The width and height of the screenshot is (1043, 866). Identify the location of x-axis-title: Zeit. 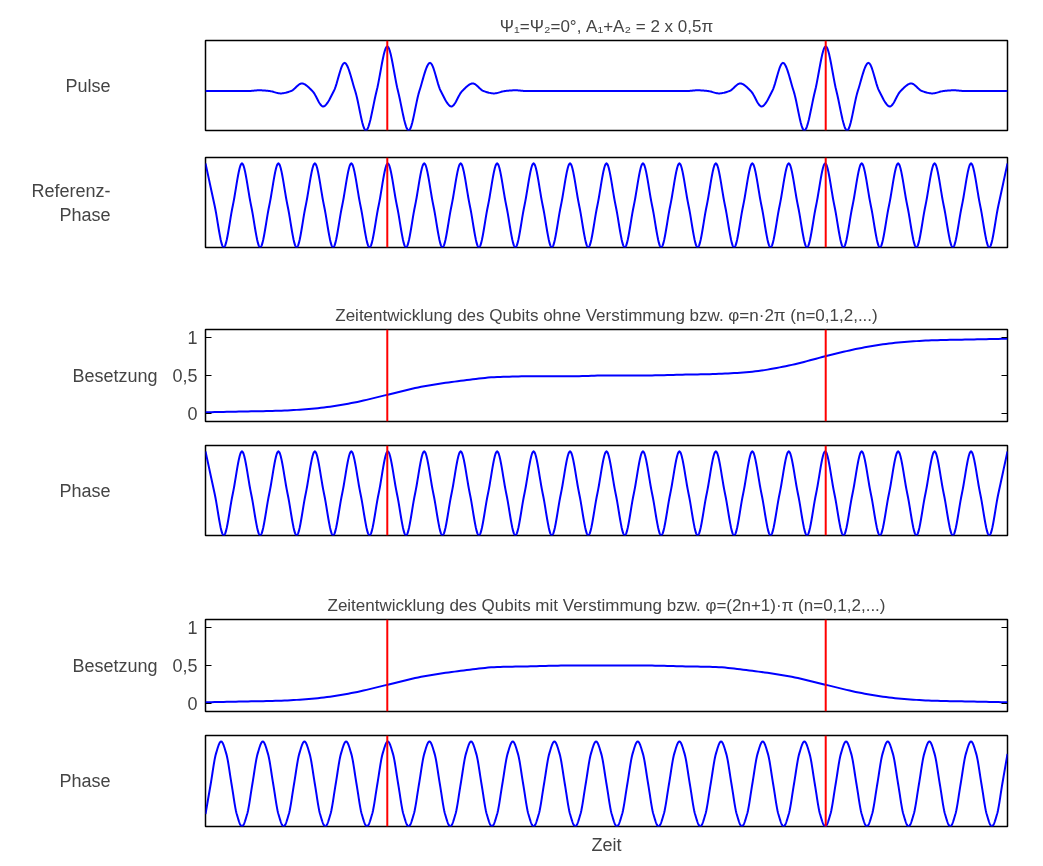
(606, 844).